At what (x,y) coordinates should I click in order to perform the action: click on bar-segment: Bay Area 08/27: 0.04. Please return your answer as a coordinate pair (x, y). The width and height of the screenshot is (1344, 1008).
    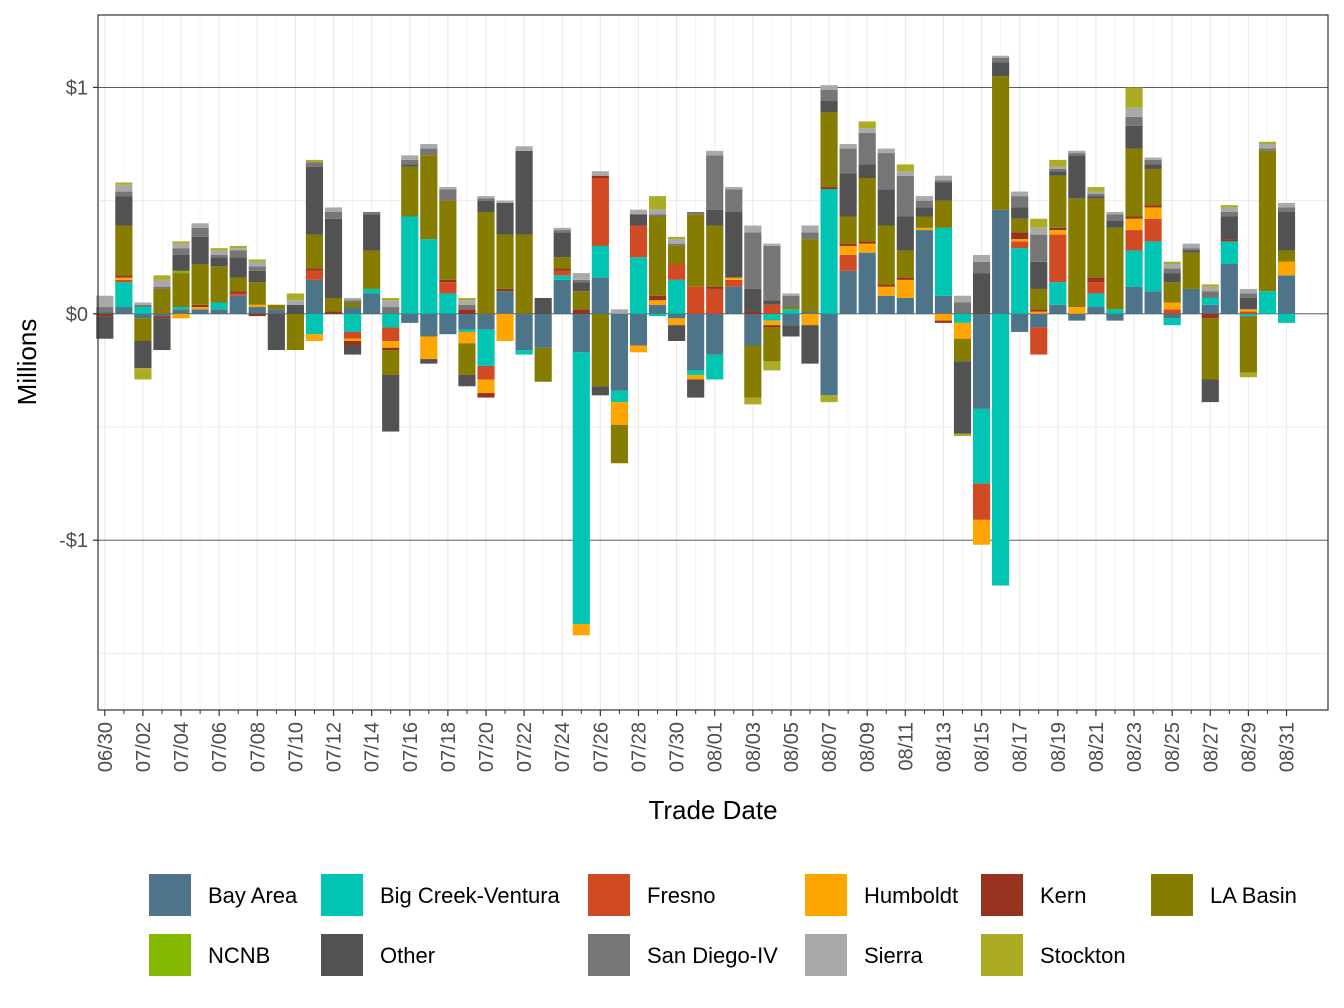
    Looking at the image, I should click on (1210, 309).